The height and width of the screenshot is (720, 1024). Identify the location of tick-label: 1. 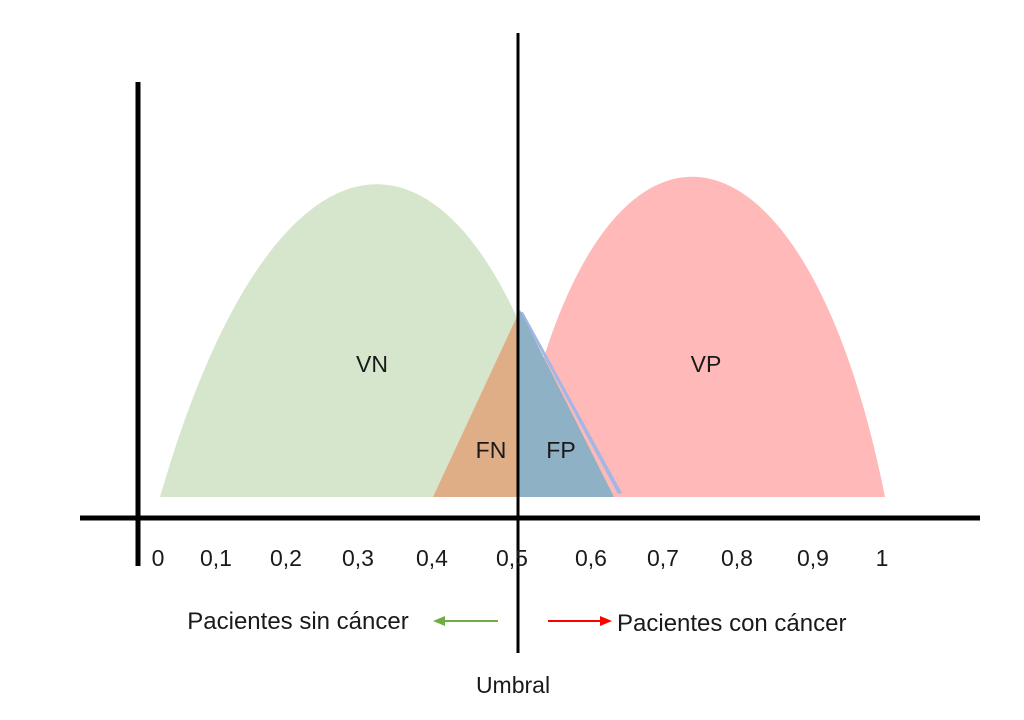
(882, 558).